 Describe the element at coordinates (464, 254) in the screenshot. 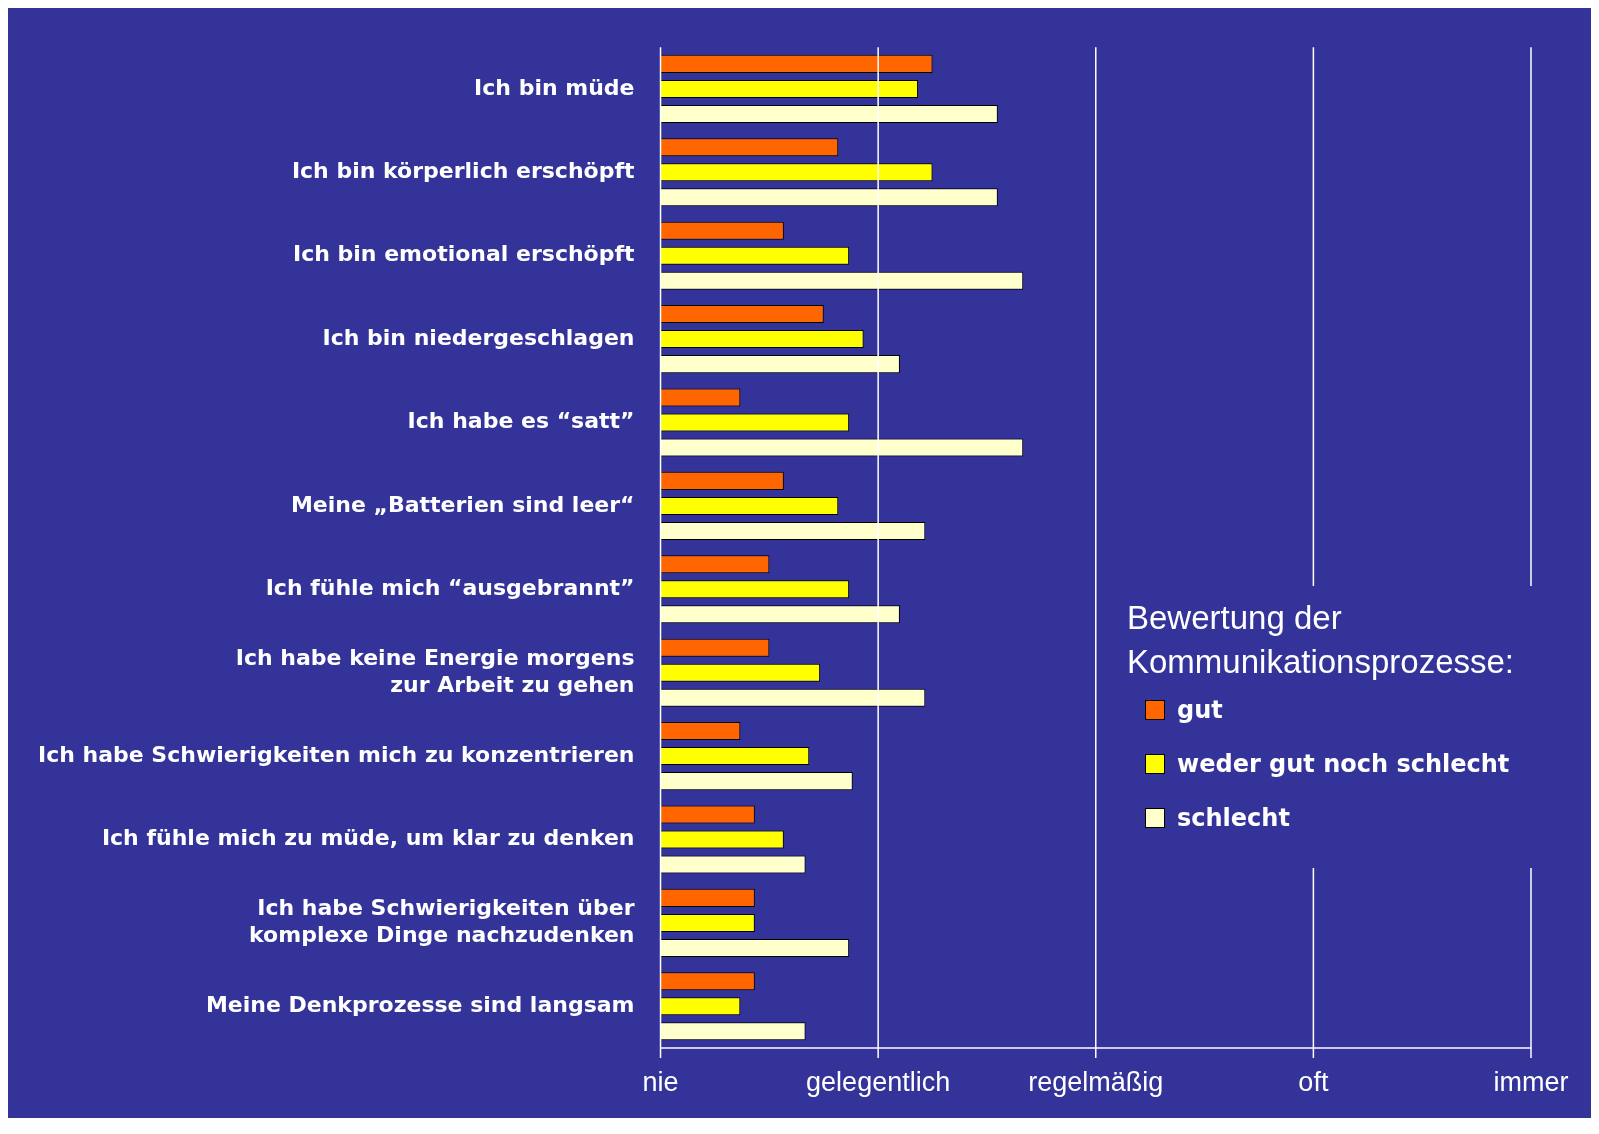

I see `y-tick-label: Ich bin emotional erschöpft` at that location.